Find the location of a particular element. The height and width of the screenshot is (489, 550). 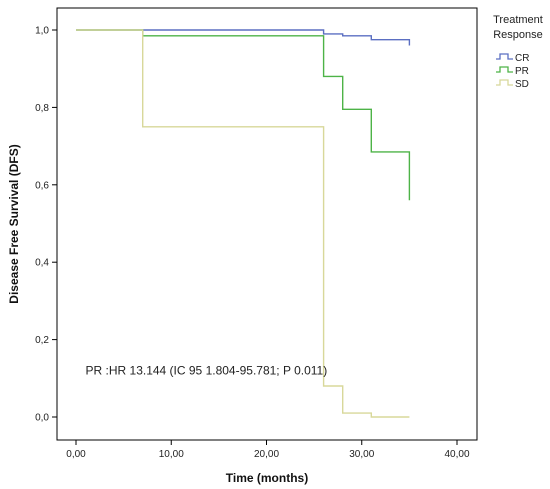

x-axis-title: Time (months) is located at coordinates (267, 478).